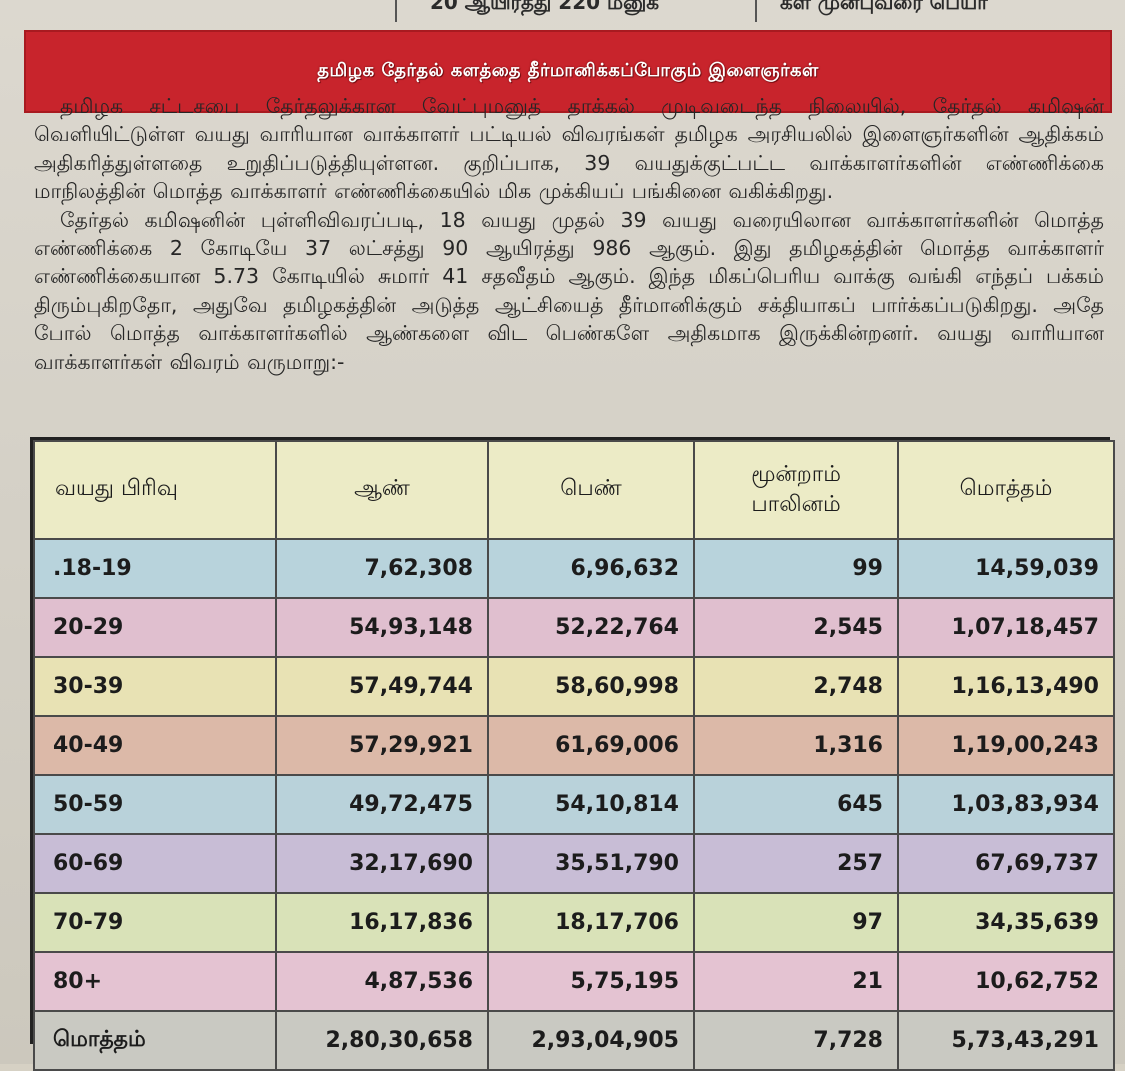 This screenshot has height=1071, width=1125. I want to click on header-third-gender-line2: பாலினம், so click(796, 504).